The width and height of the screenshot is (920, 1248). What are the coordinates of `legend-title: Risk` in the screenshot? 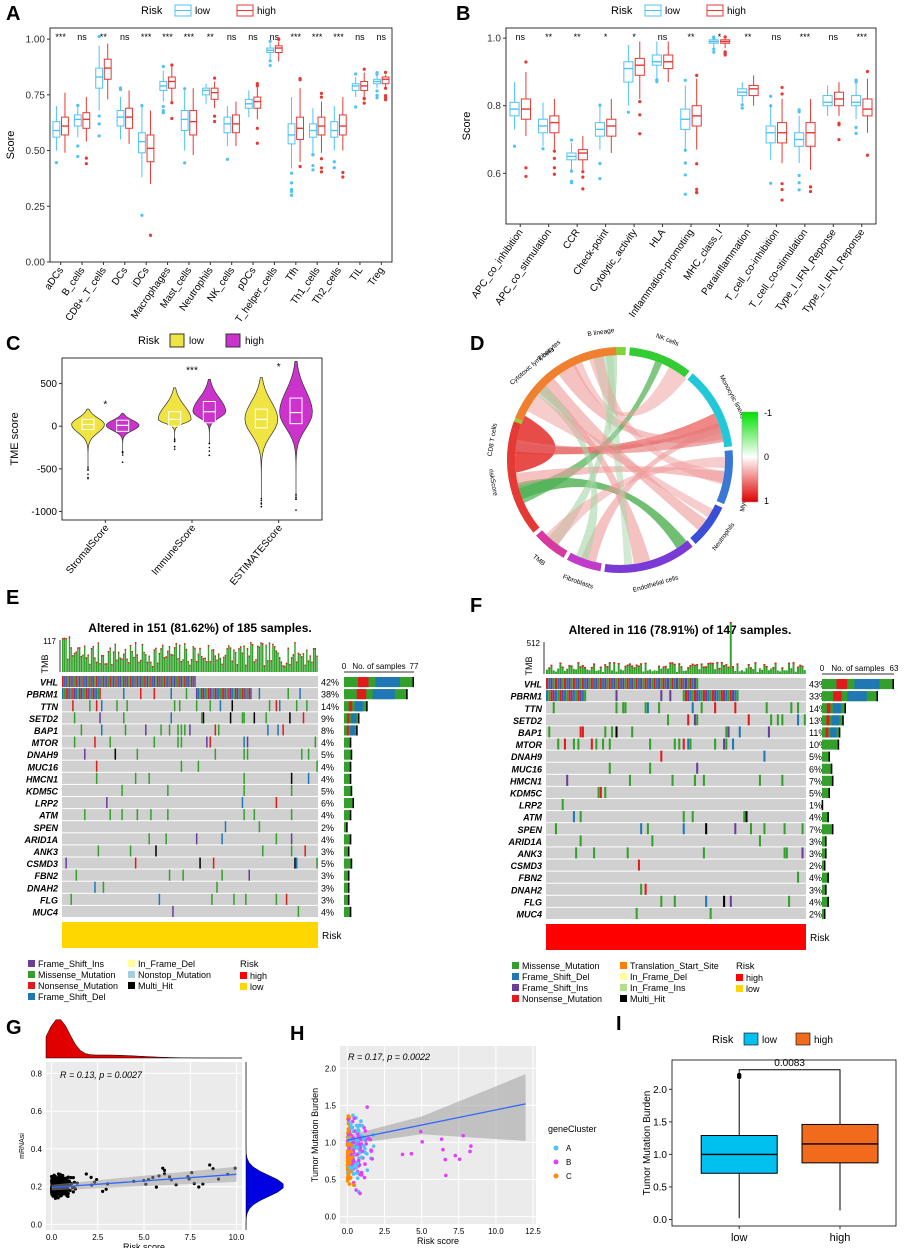 It's located at (622, 11).